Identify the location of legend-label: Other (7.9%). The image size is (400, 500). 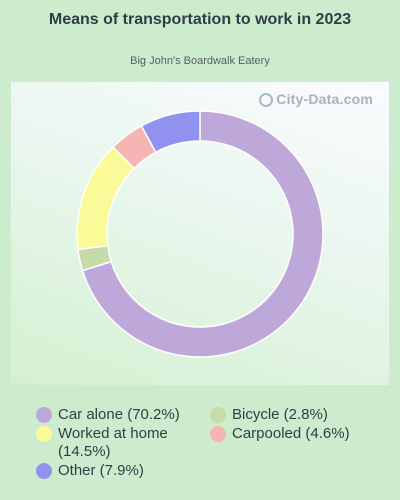
(101, 470).